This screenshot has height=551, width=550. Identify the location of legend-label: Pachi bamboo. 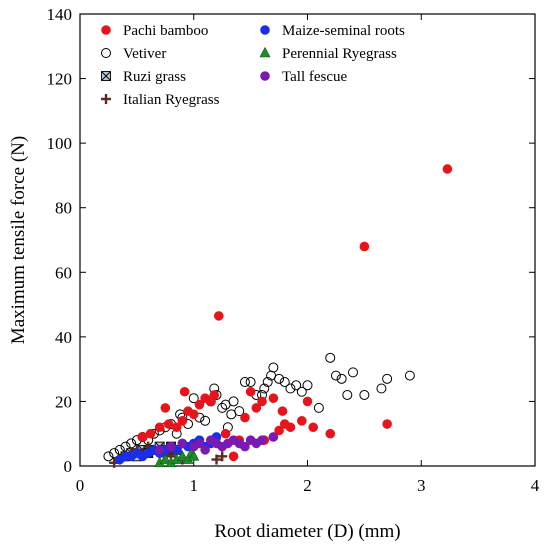
(165, 31).